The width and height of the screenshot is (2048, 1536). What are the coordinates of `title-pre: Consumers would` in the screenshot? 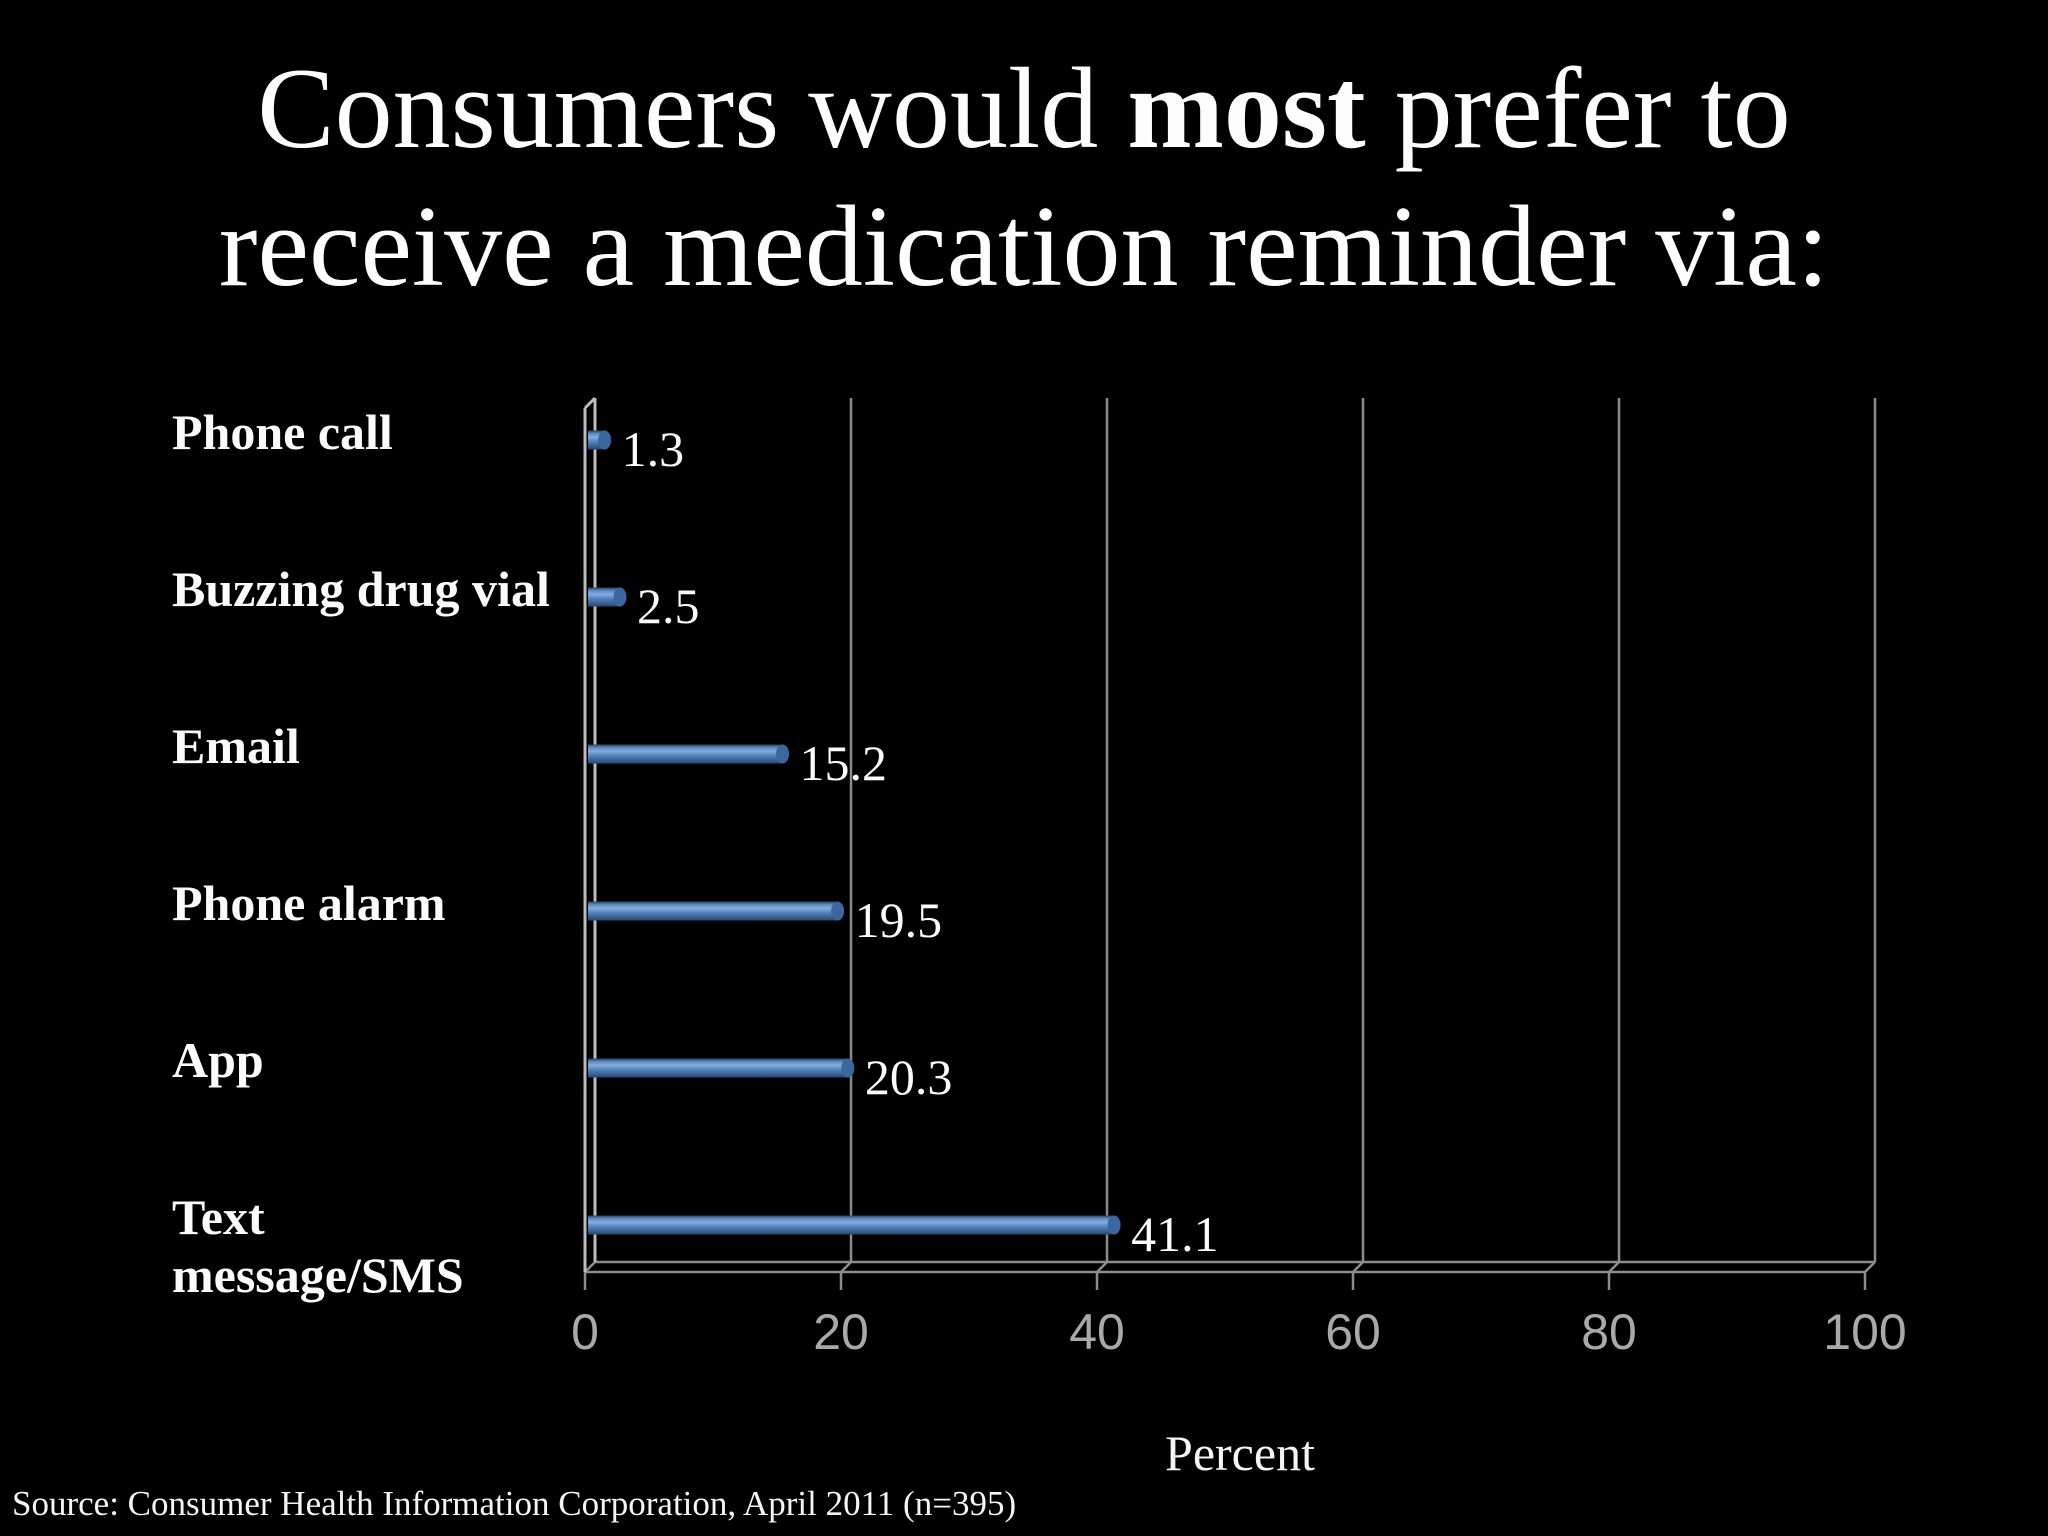 It's located at (692, 109).